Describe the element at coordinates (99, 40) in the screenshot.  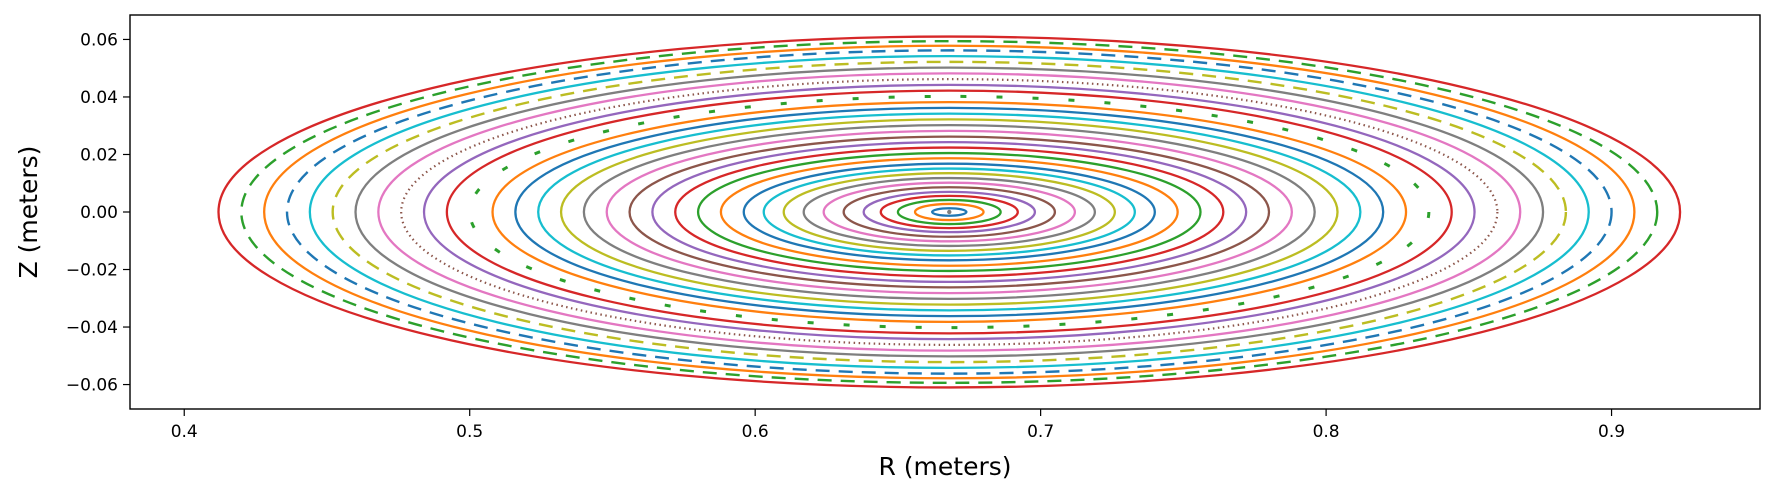
I see `y-tick-label: 0.06` at that location.